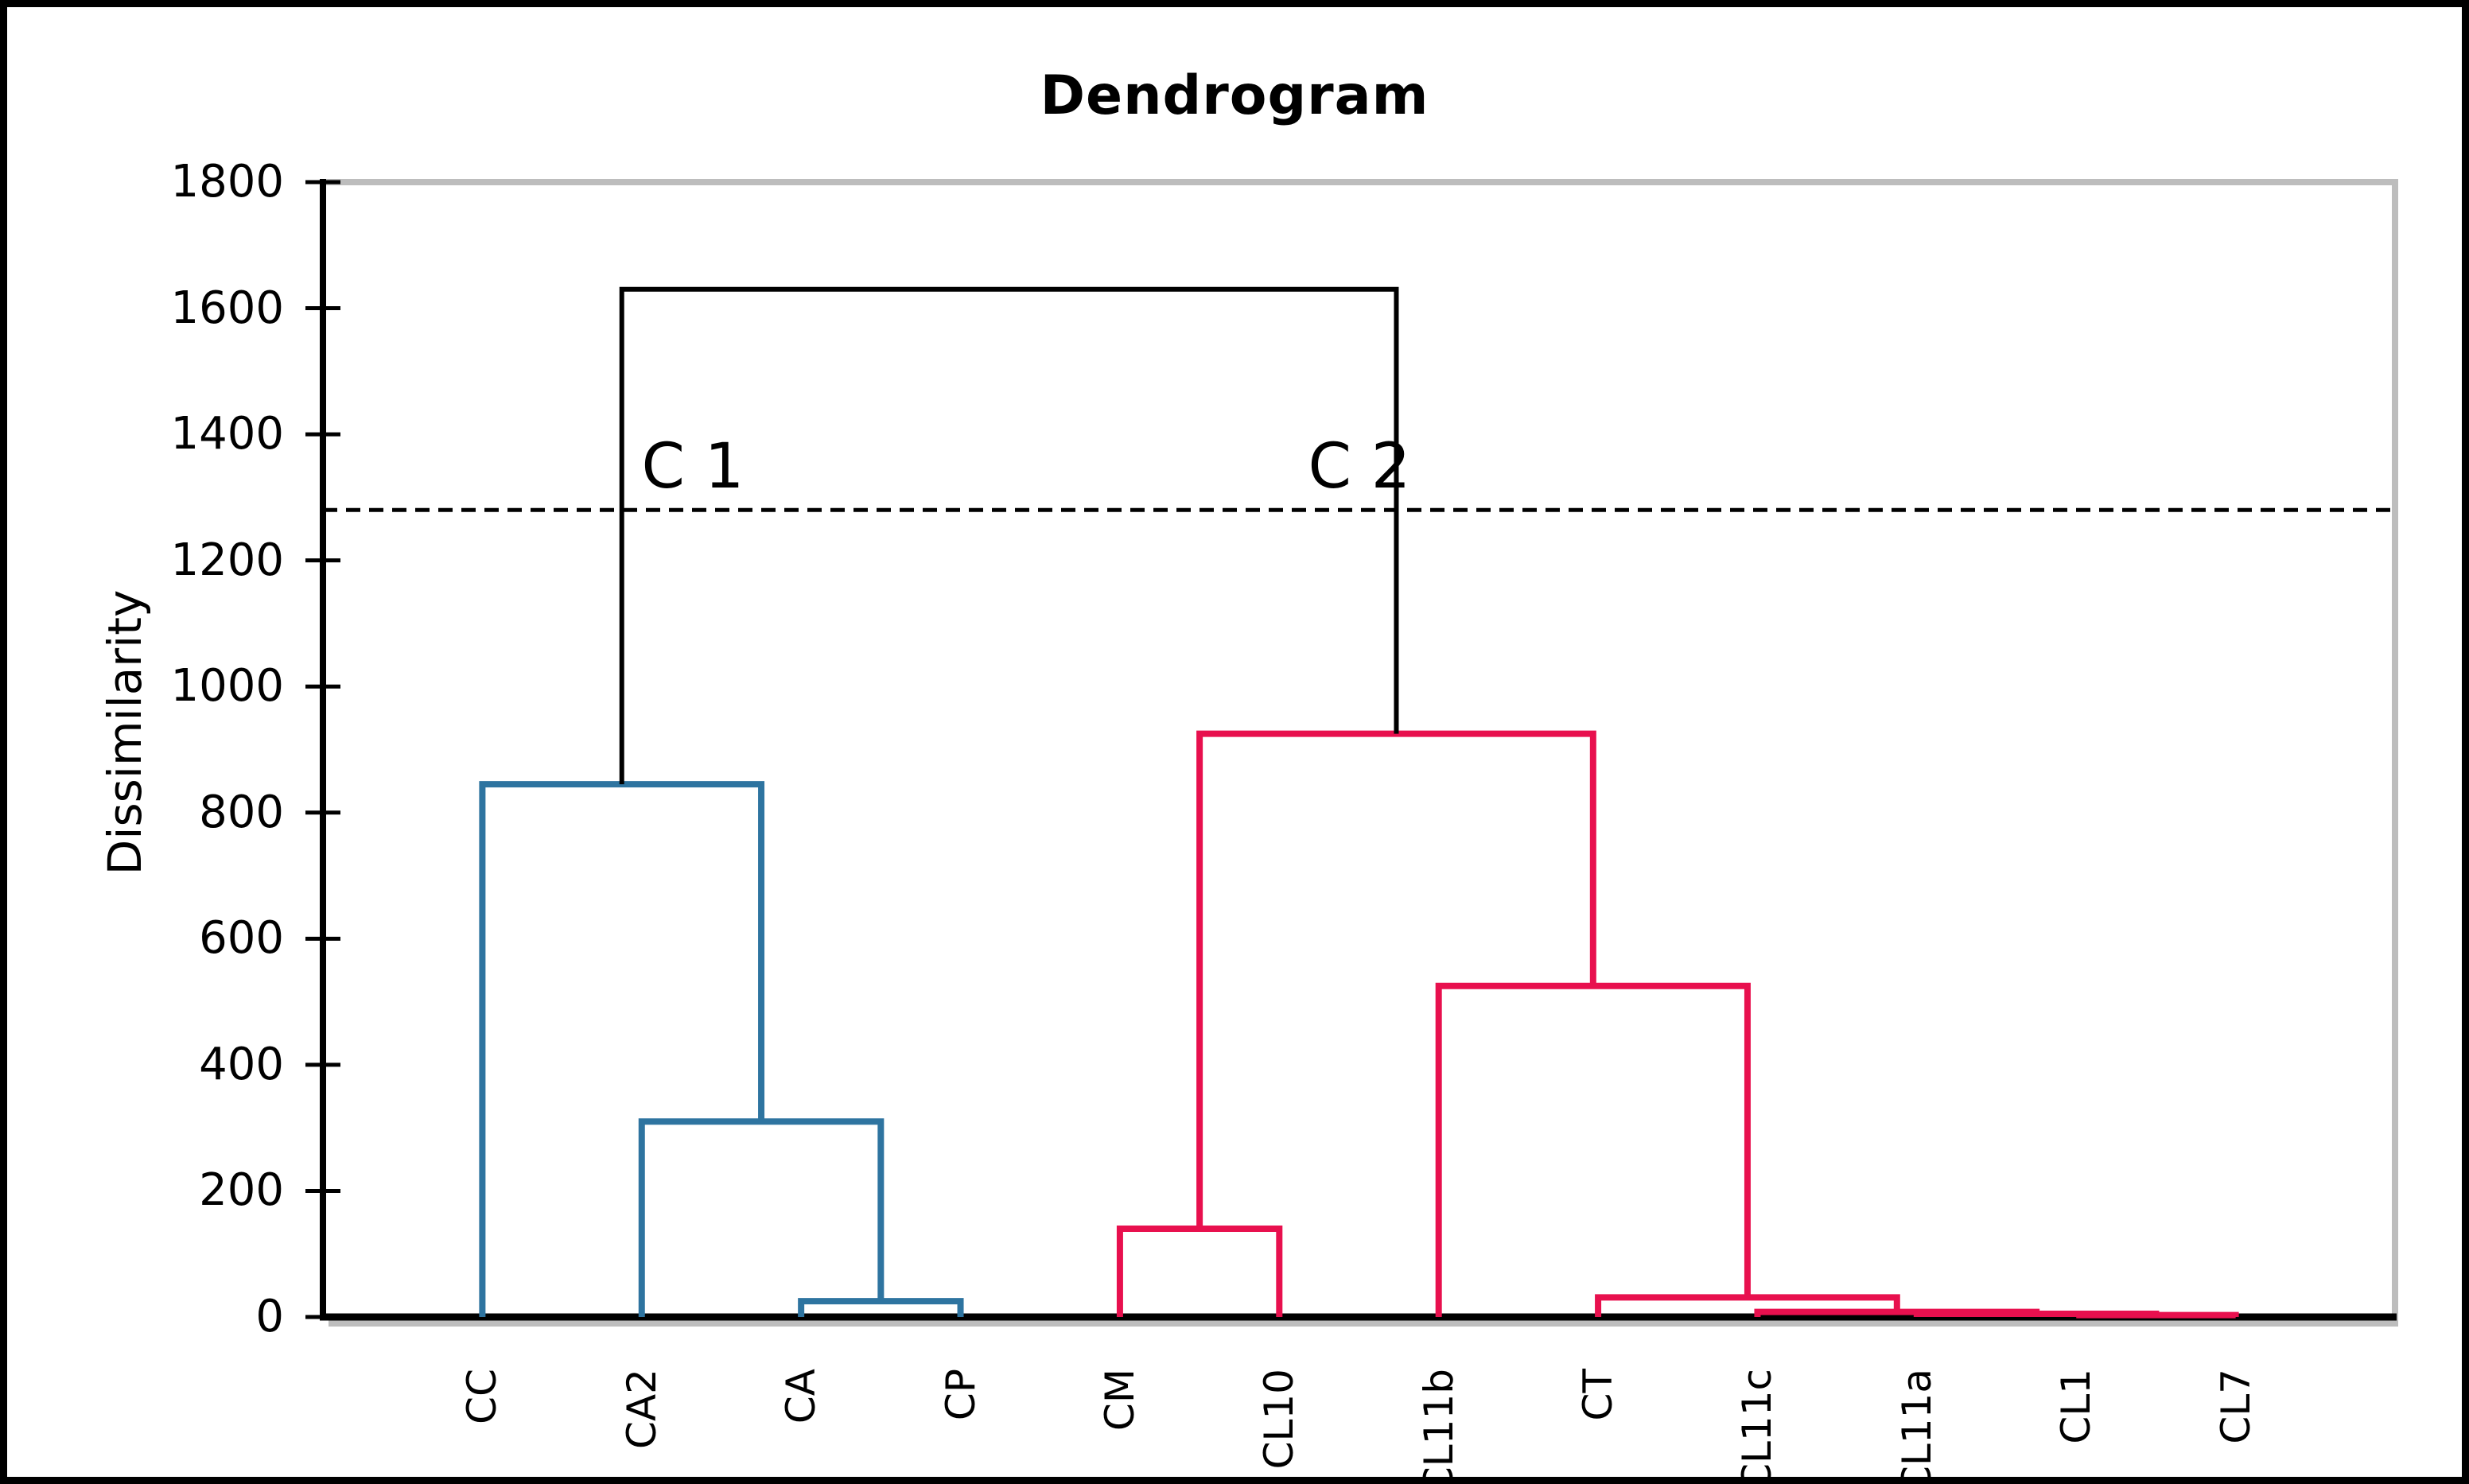  I want to click on leaf-label-CL11a: CL11a, so click(1916, 1426).